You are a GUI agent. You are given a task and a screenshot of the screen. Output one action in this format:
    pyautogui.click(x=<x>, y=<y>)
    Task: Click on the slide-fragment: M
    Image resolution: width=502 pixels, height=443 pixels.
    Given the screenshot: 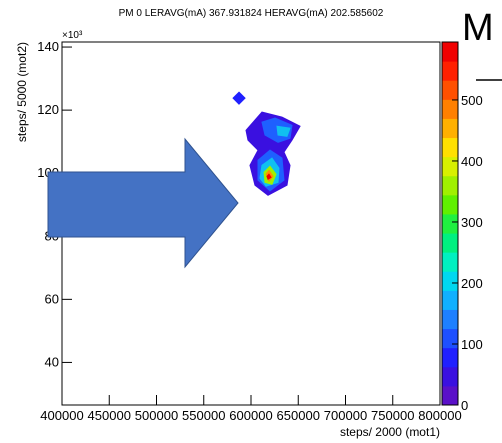 What is the action you would take?
    pyautogui.click(x=478, y=28)
    